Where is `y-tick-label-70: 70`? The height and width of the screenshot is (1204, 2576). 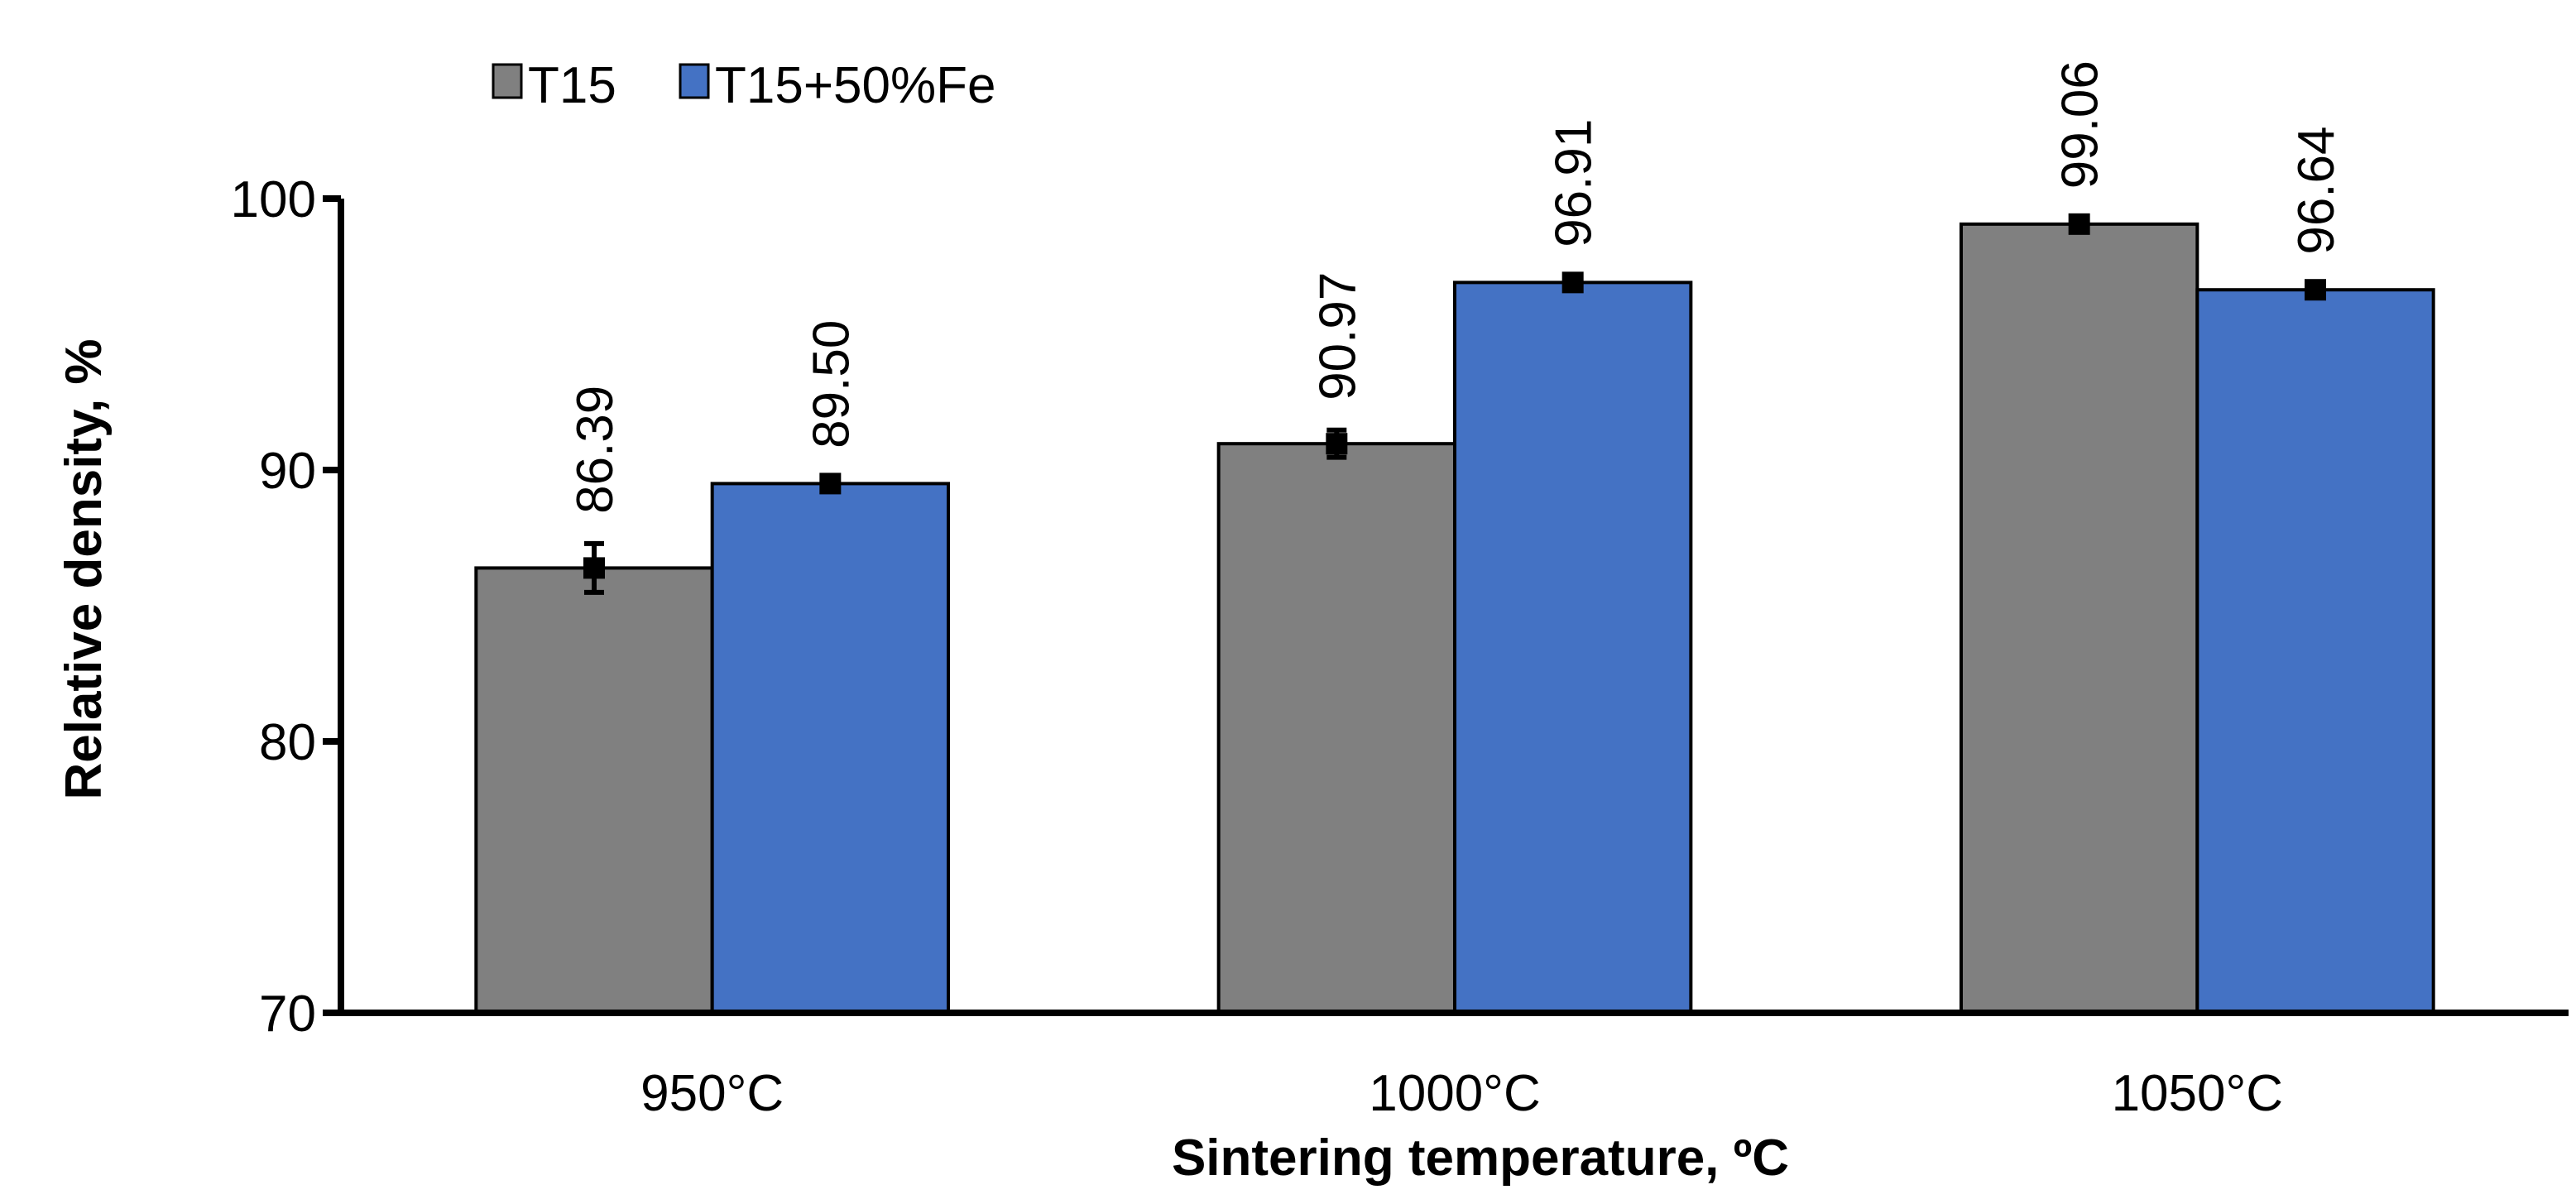
y-tick-label-70: 70 is located at coordinates (287, 1014).